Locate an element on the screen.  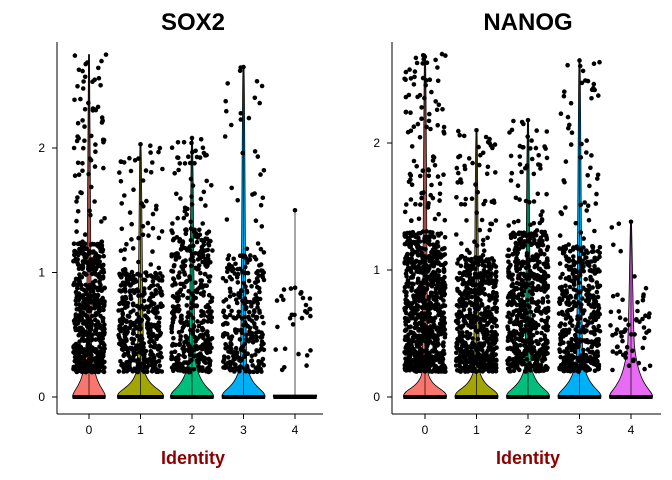
data-point-max is located at coordinates (631, 222).